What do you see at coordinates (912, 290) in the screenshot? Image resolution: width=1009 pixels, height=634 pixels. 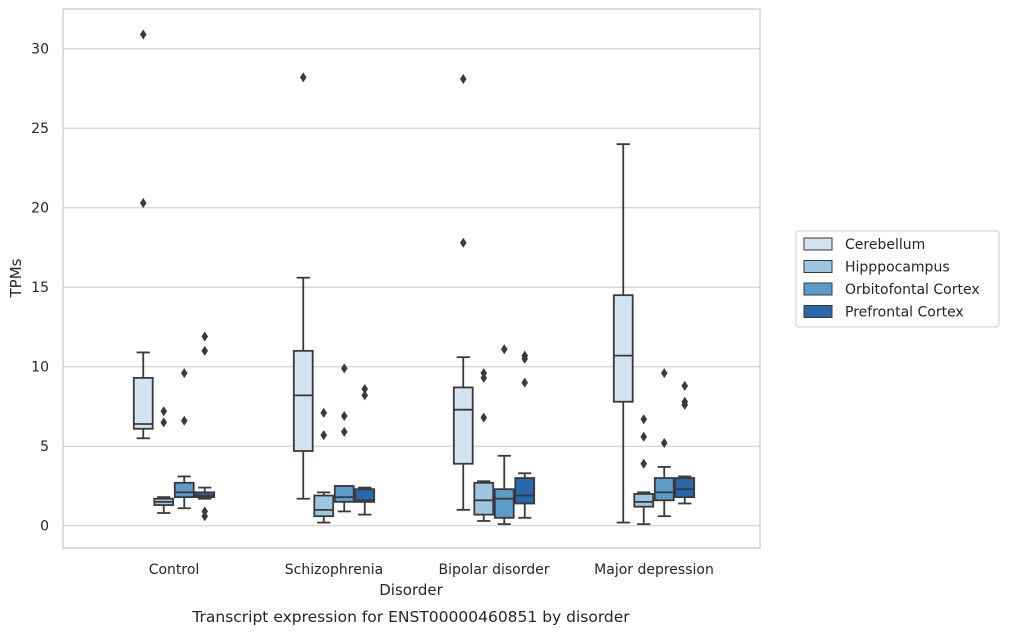 I see `legend-label: Orbitofontal Cortex` at bounding box center [912, 290].